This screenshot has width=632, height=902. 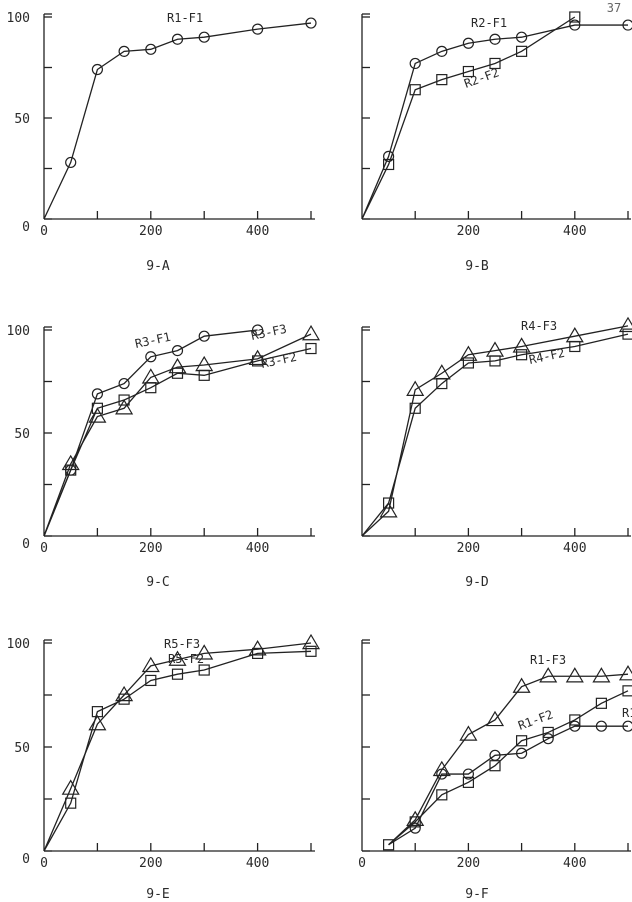 I want to click on series-label: R1-F3, so click(x=548, y=660).